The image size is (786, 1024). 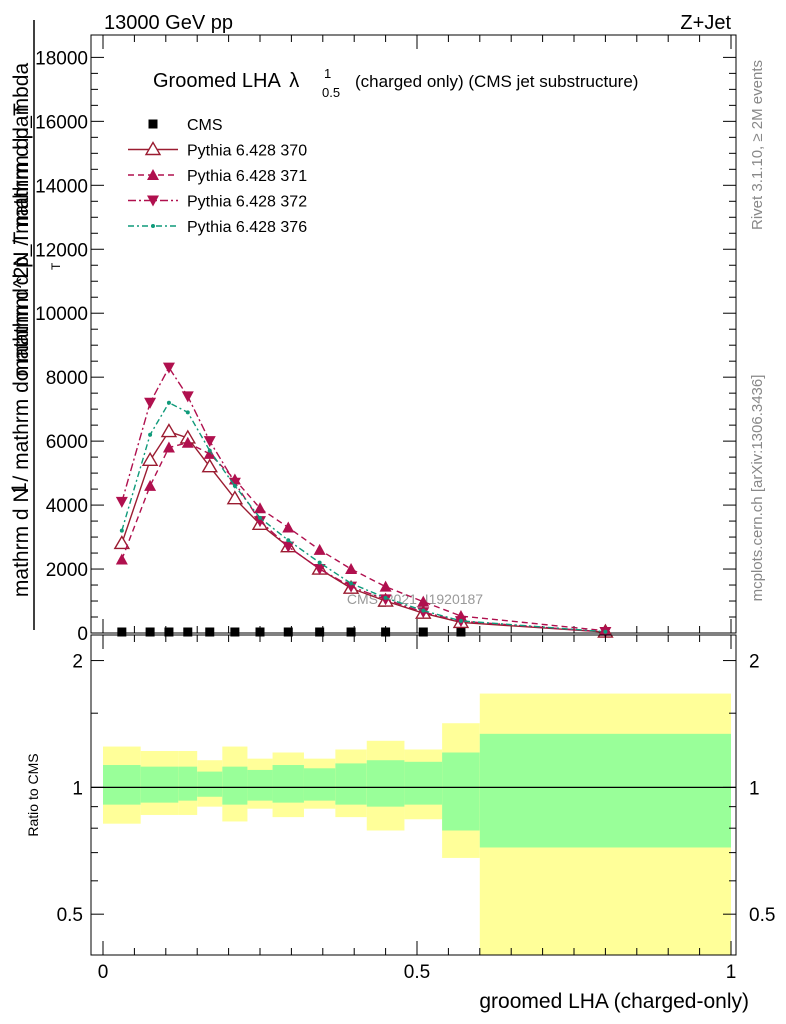 I want to click on ratio-ytick-label-left: 1, so click(x=77, y=788).